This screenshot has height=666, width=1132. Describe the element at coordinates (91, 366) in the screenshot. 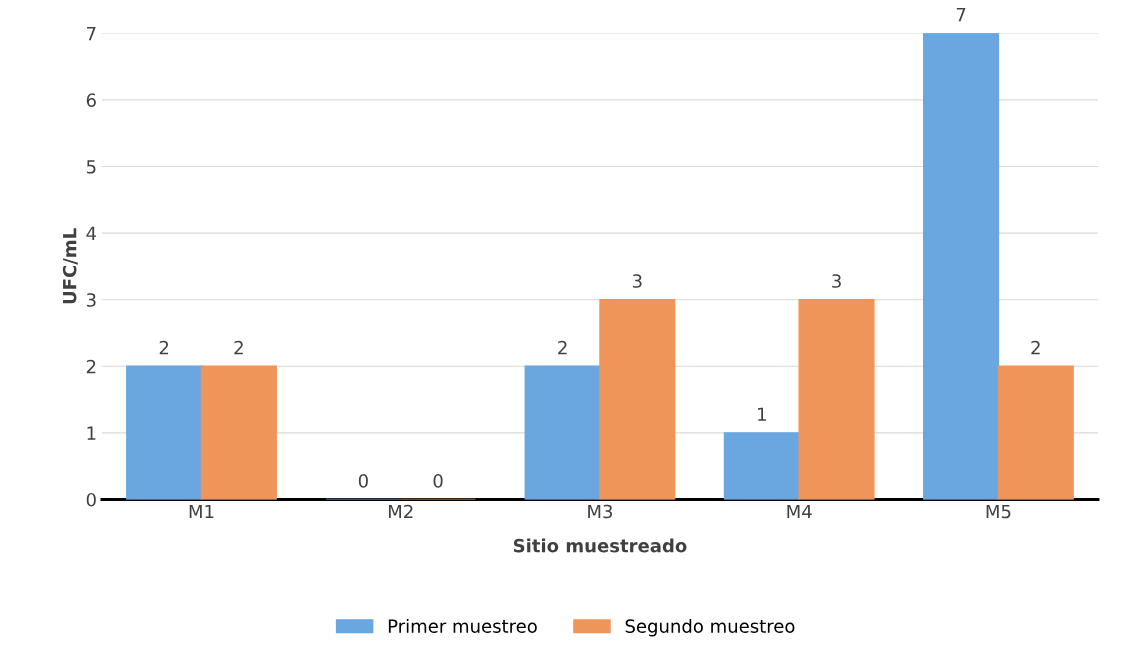

I see `y-tick-label: 2` at that location.